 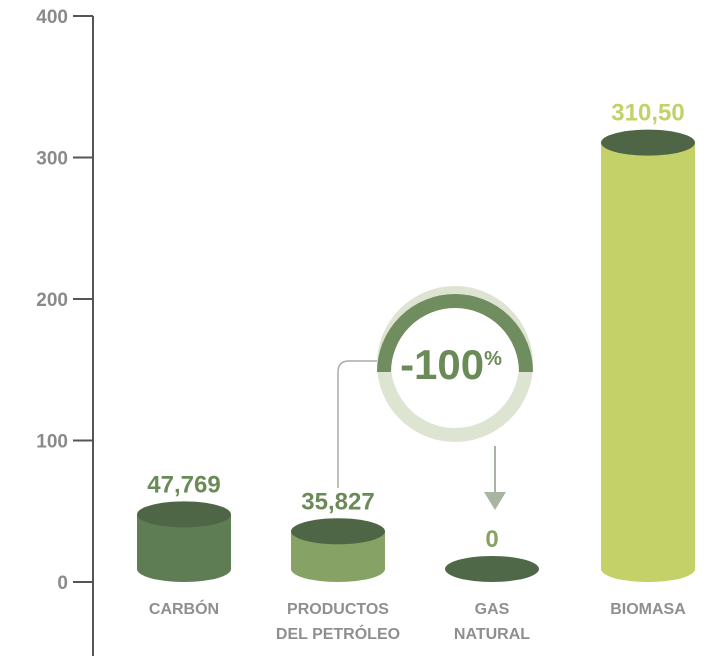 What do you see at coordinates (495, 501) in the screenshot?
I see `arrow-head` at bounding box center [495, 501].